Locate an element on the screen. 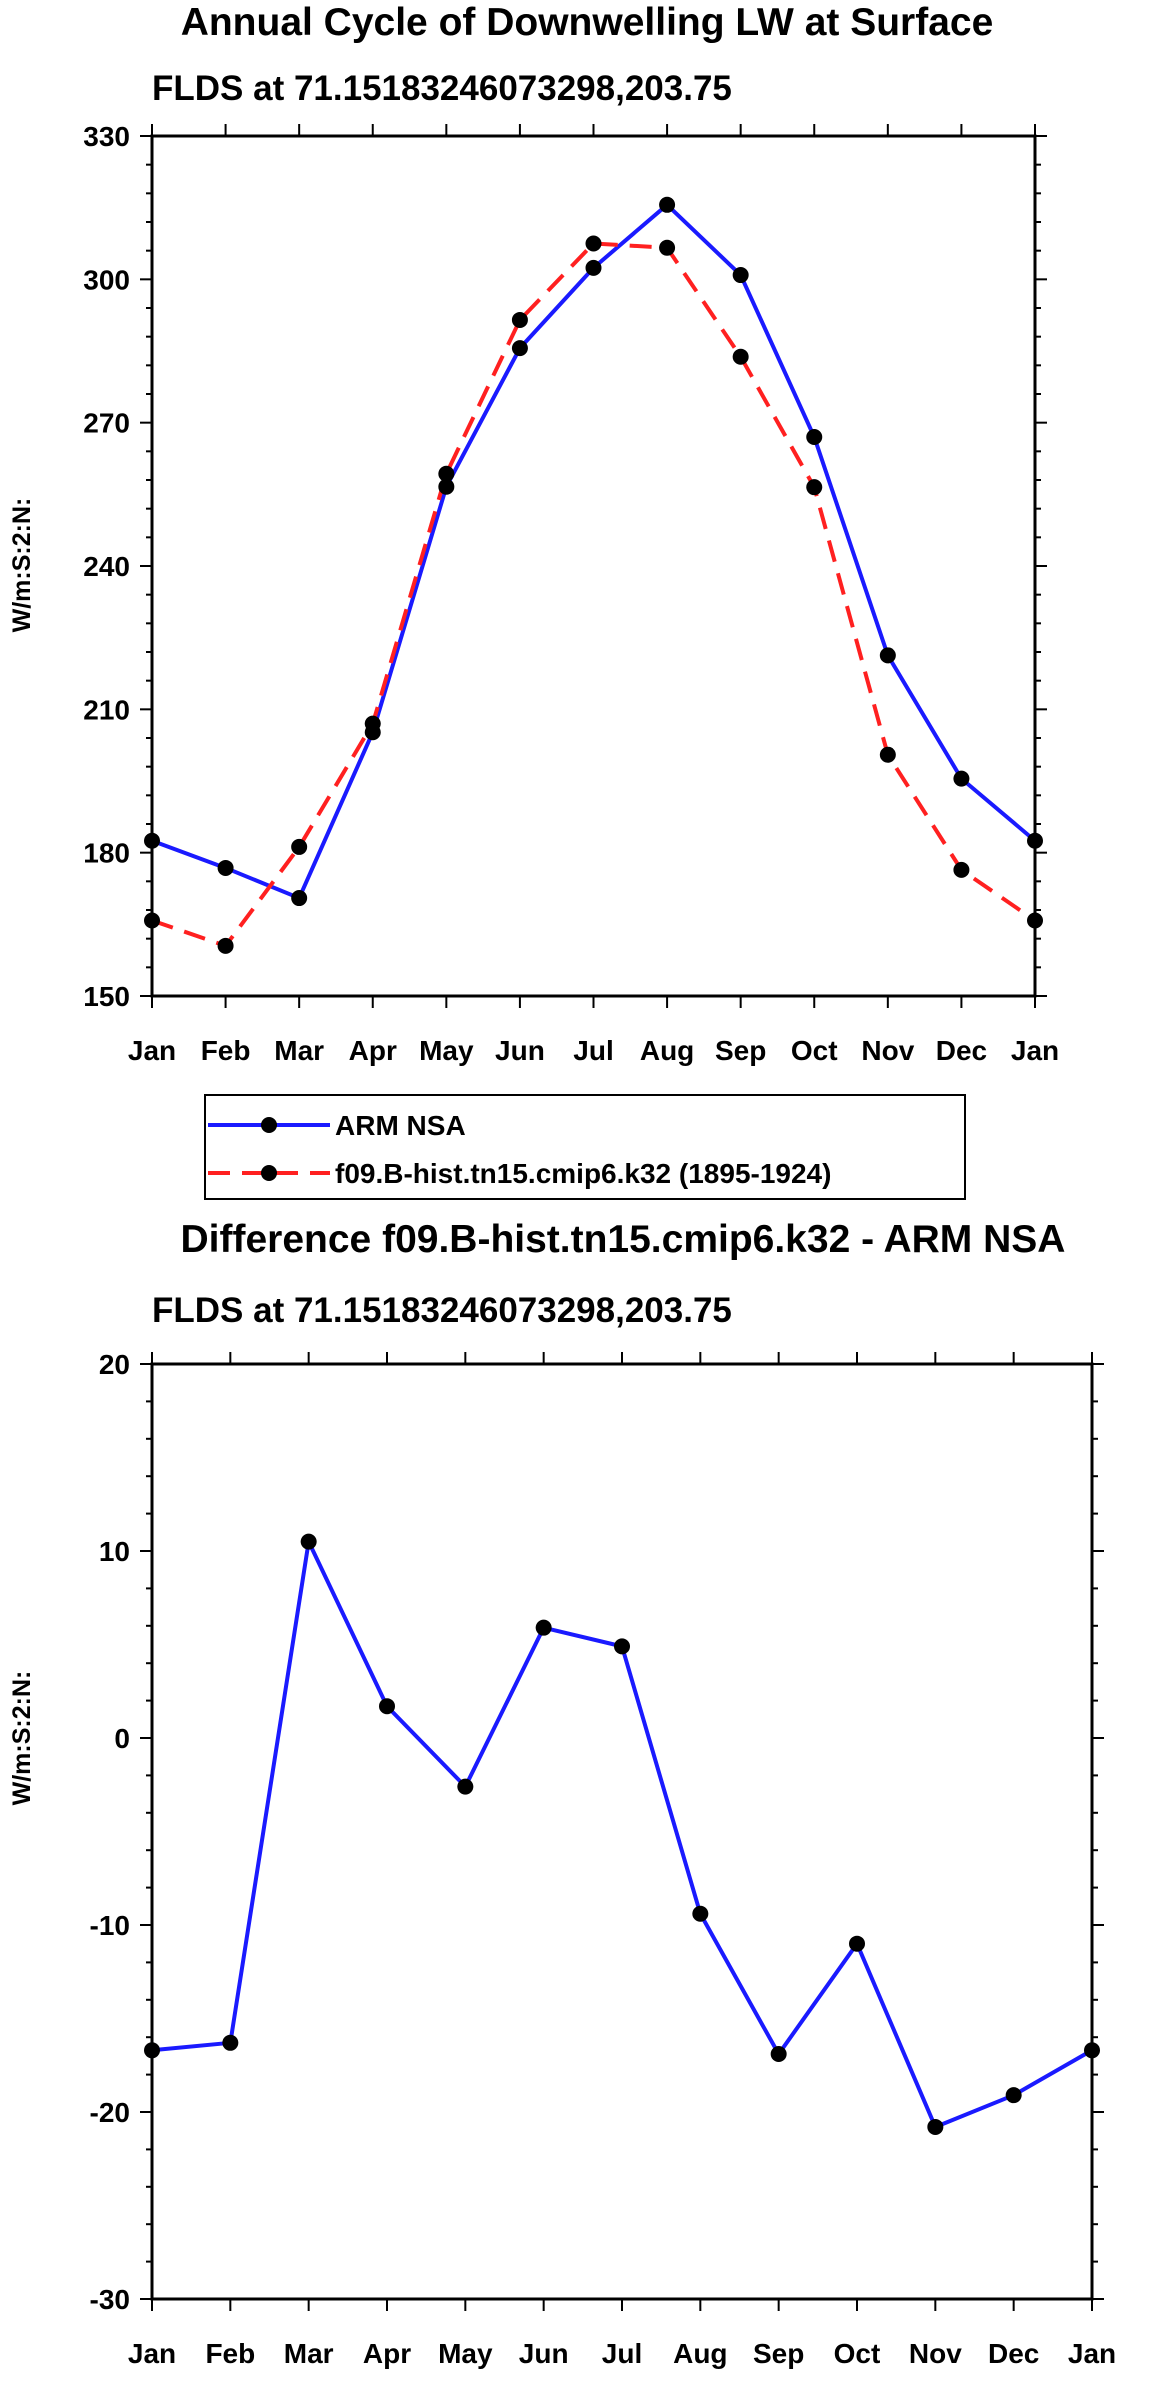 The image size is (1161, 2383). y-tick-label: 150 is located at coordinates (106, 996).